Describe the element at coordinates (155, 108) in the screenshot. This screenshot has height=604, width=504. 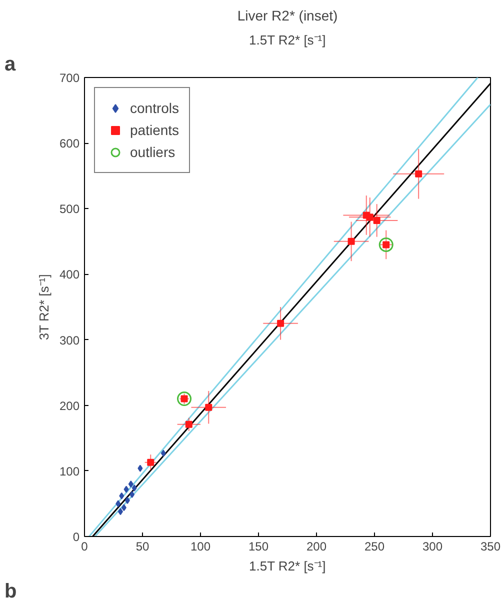
I see `legend-label: controls` at that location.